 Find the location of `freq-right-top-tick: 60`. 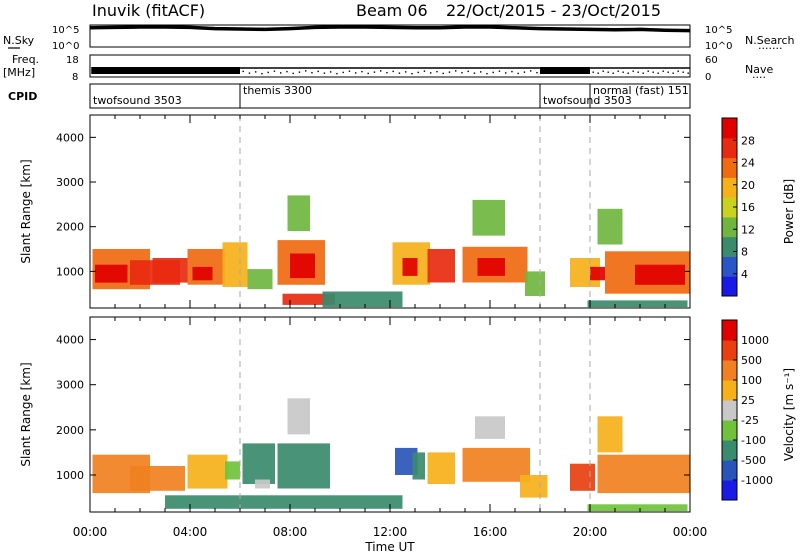

freq-right-top-tick: 60 is located at coordinates (711, 60).